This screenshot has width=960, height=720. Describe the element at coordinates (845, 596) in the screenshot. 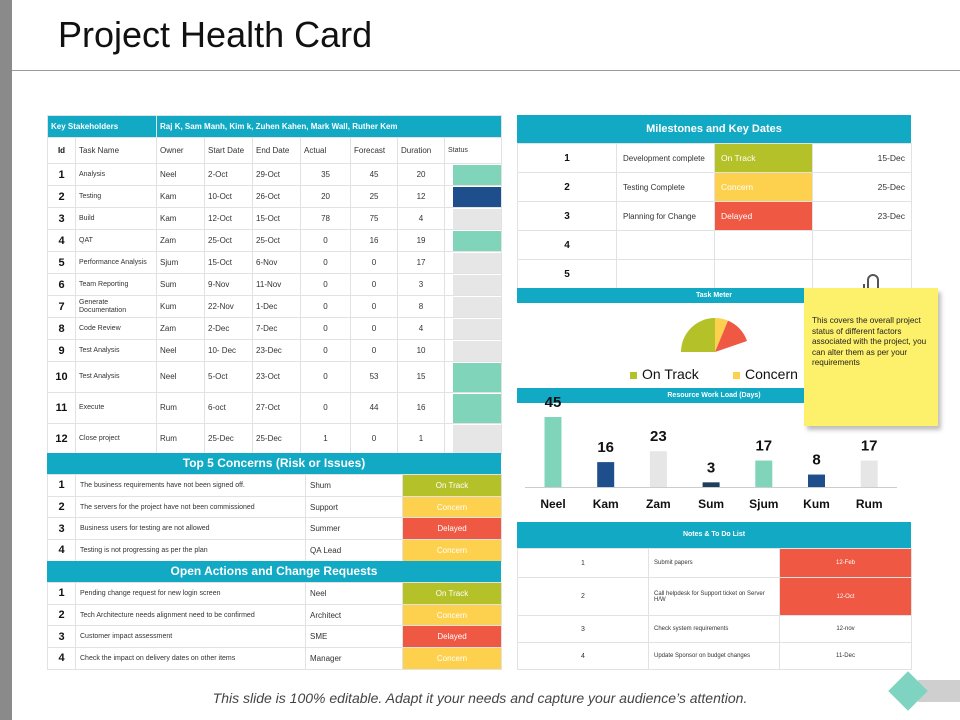

I see `note-date: 12-Oct` at that location.